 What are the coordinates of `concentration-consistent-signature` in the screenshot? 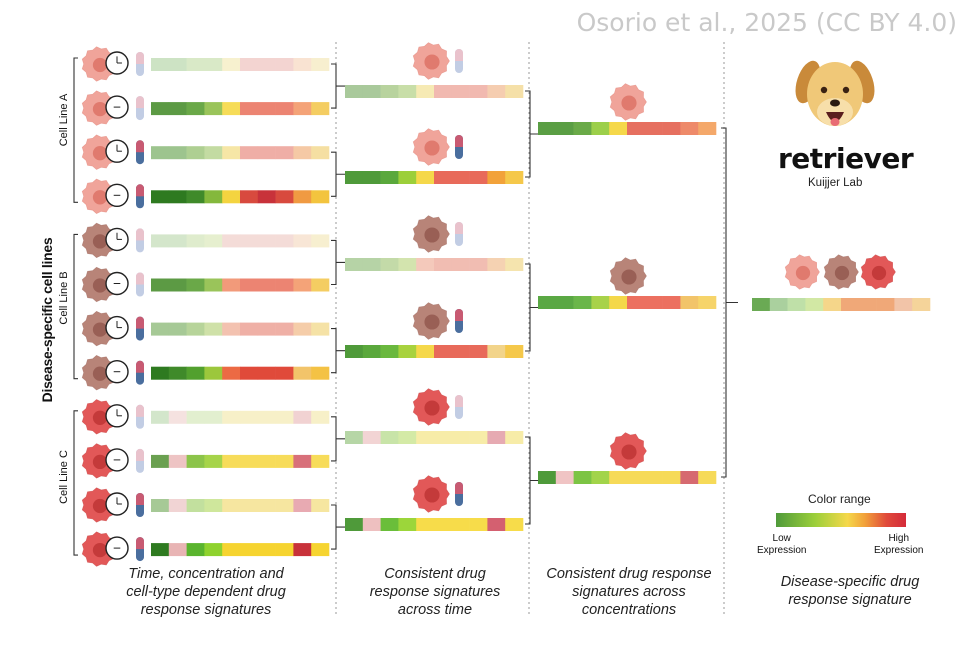 It's located at (627, 128).